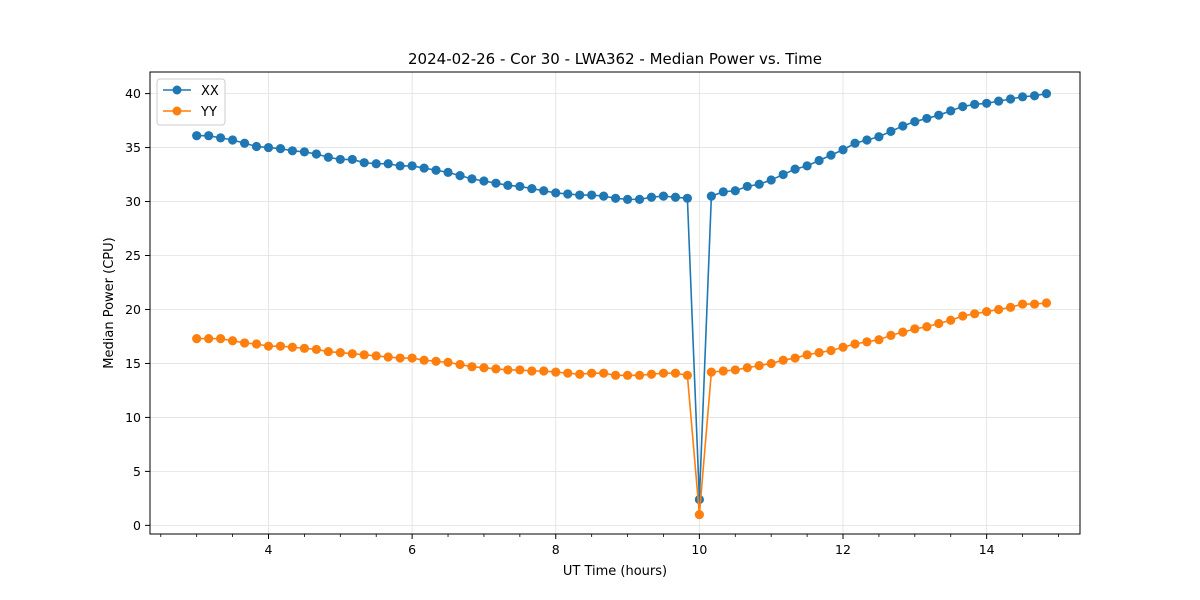  Describe the element at coordinates (109, 302) in the screenshot. I see `y-axis-label: Median Power (CPU)` at that location.